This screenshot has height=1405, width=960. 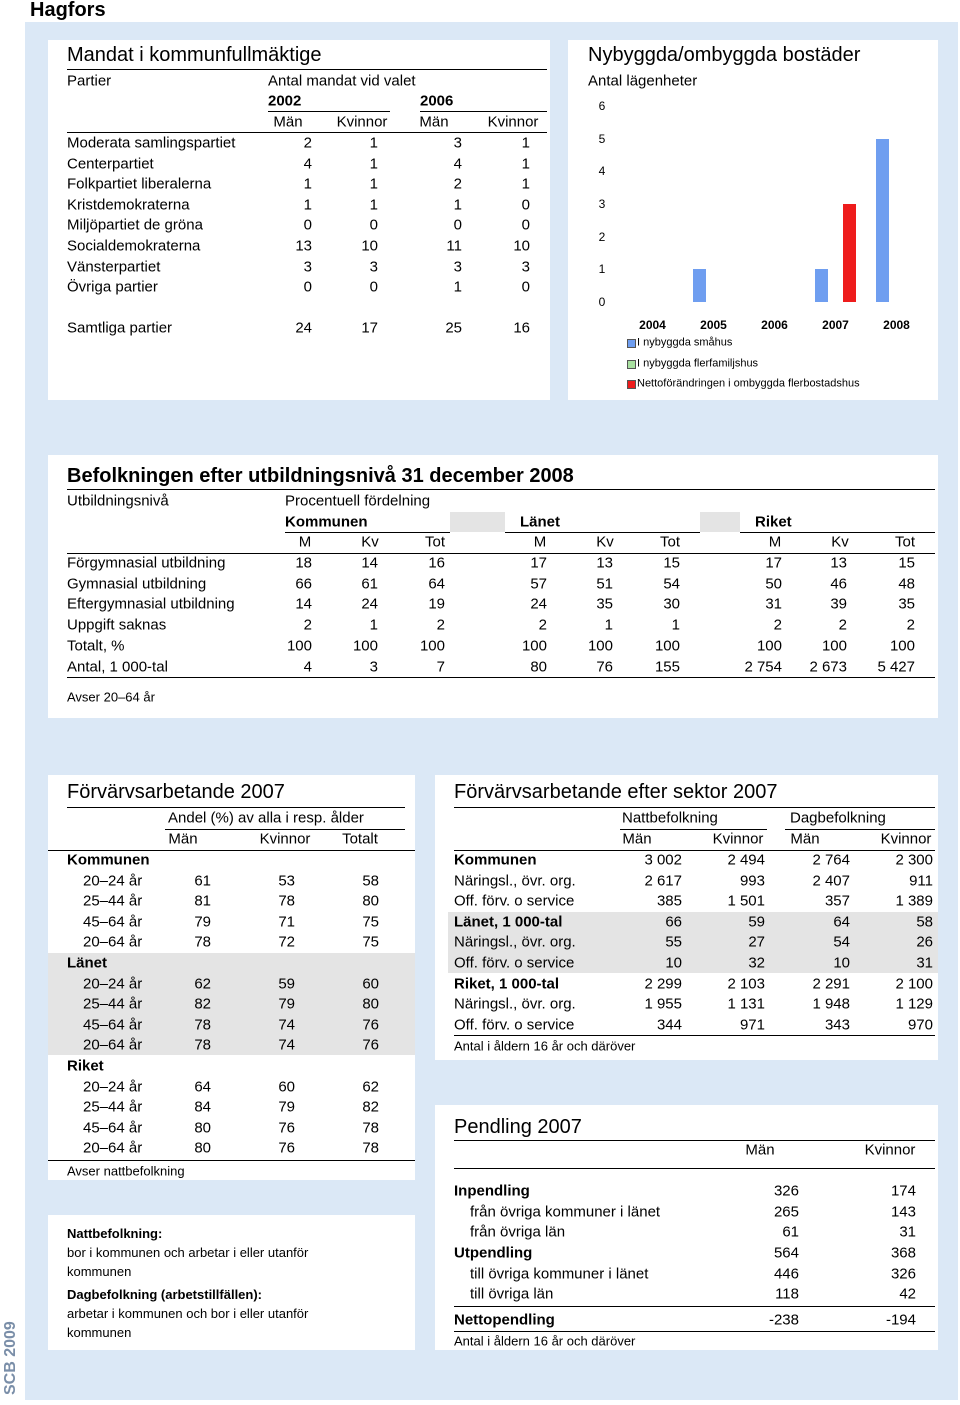 I want to click on total-cell: 24, so click(x=303, y=328).